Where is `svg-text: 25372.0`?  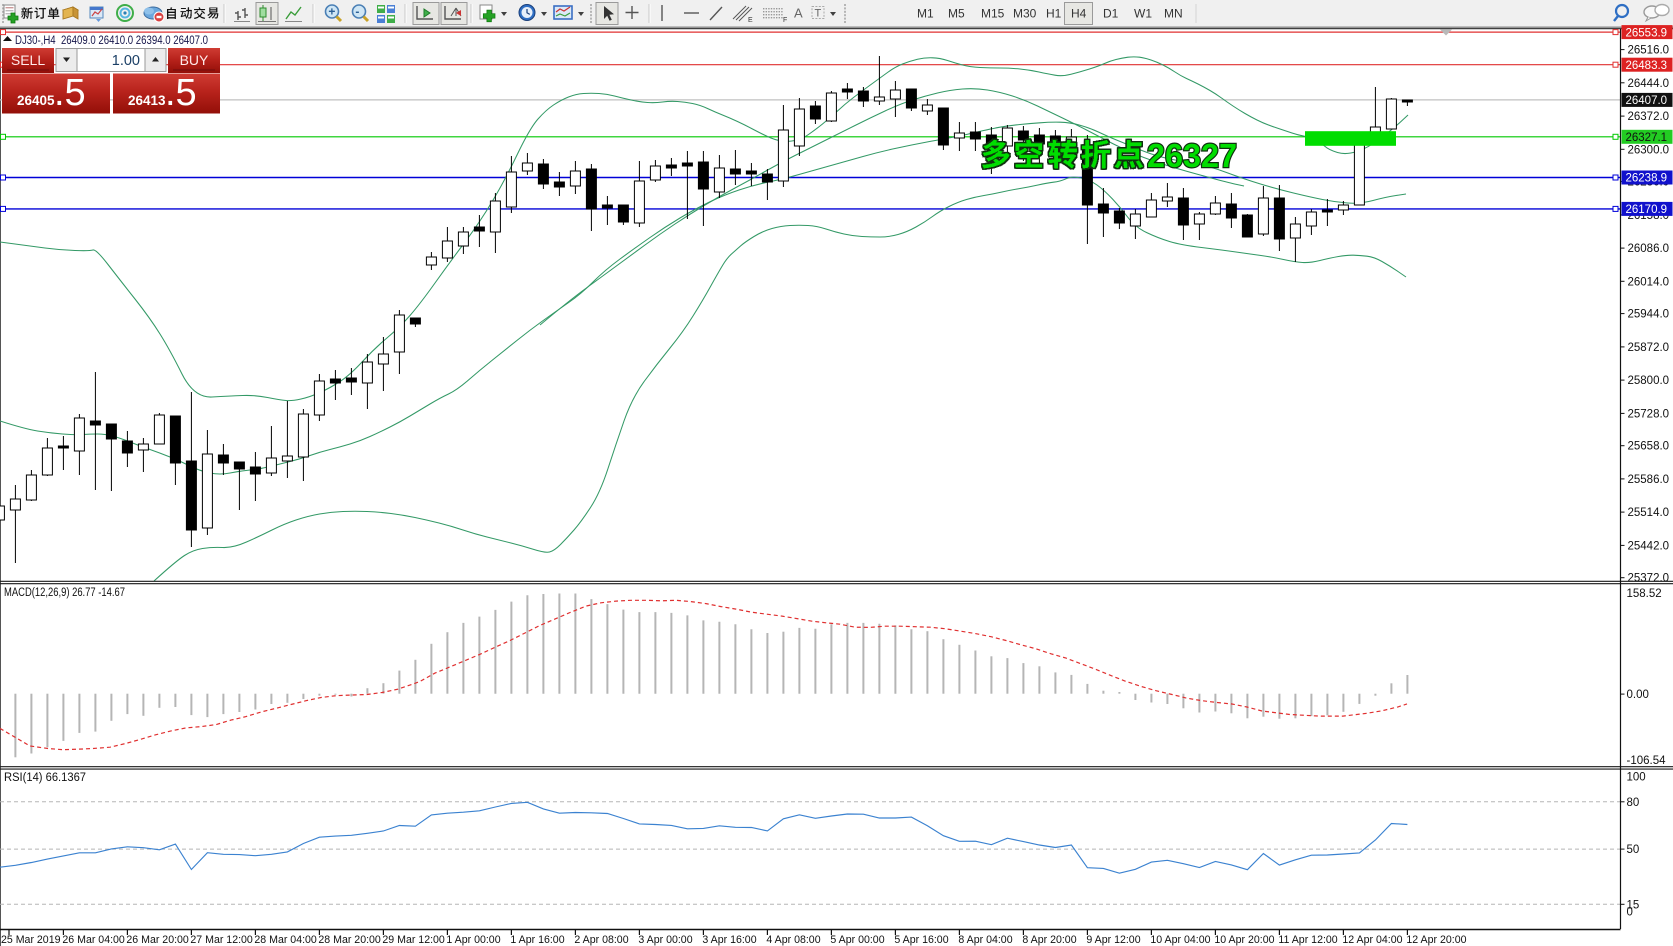
svg-text: 25372.0 is located at coordinates (1649, 579).